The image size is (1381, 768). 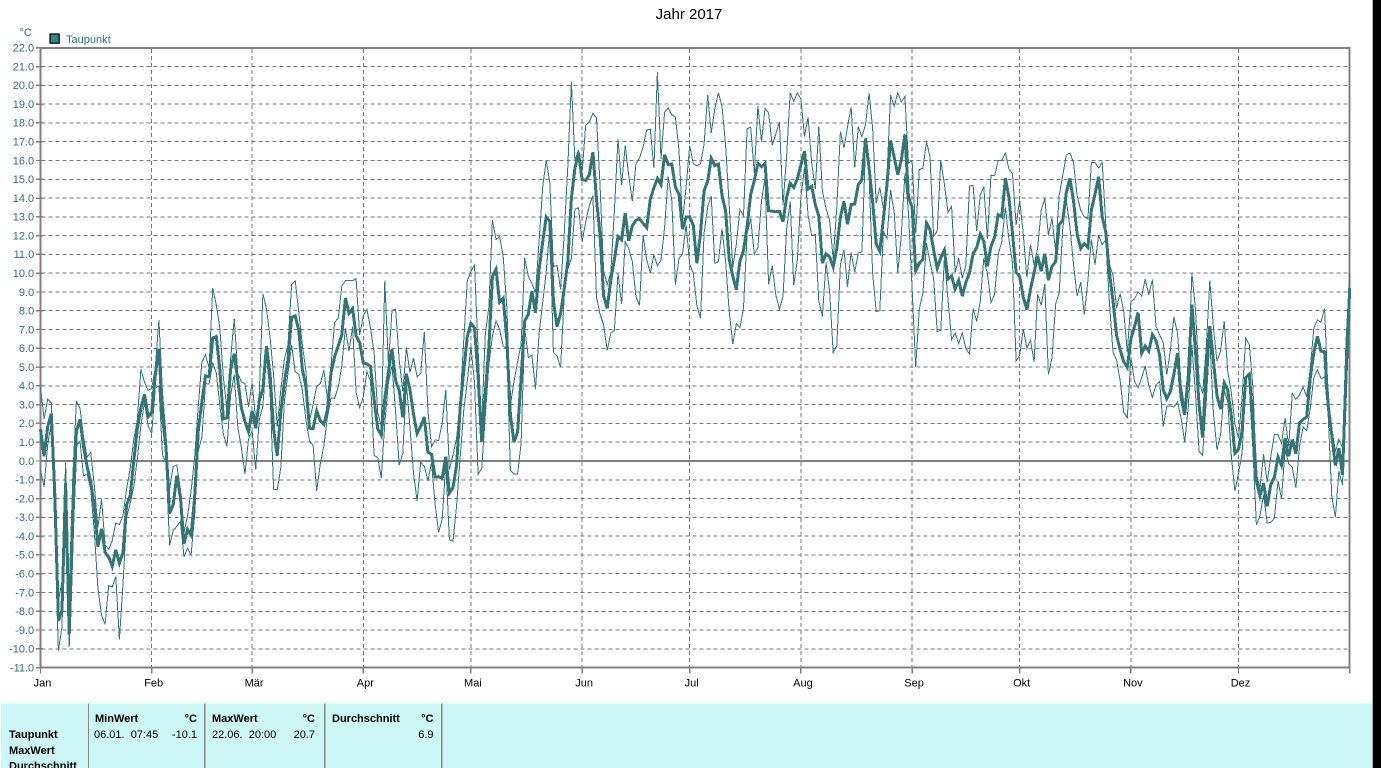 I want to click on svg-text: 2.0, so click(x=26, y=424).